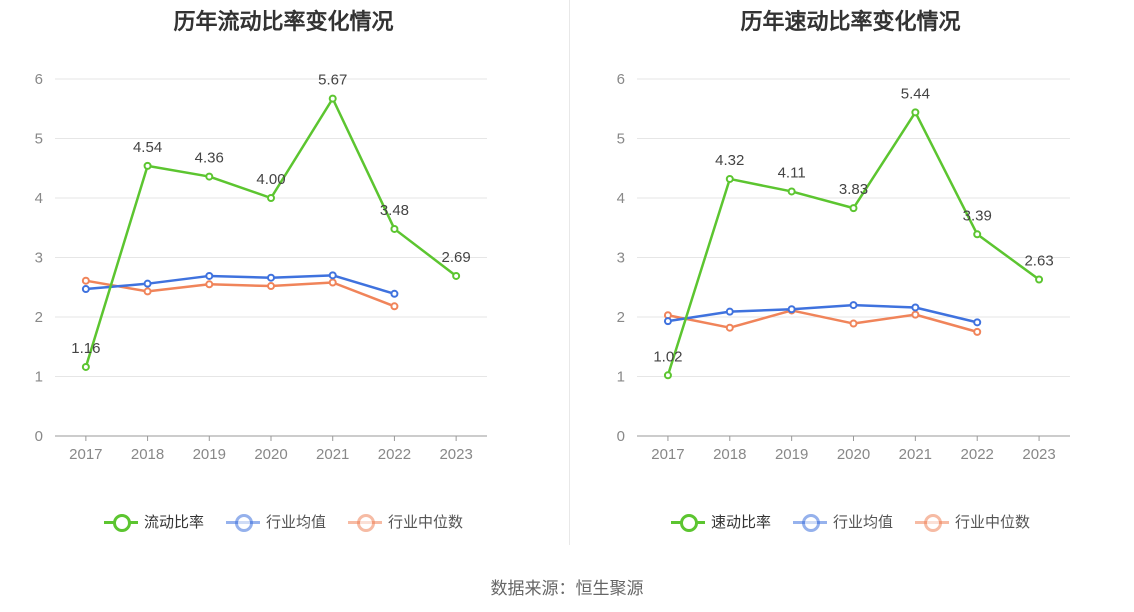  Describe the element at coordinates (456, 257) in the screenshot. I see `data-label: 2.69` at that location.